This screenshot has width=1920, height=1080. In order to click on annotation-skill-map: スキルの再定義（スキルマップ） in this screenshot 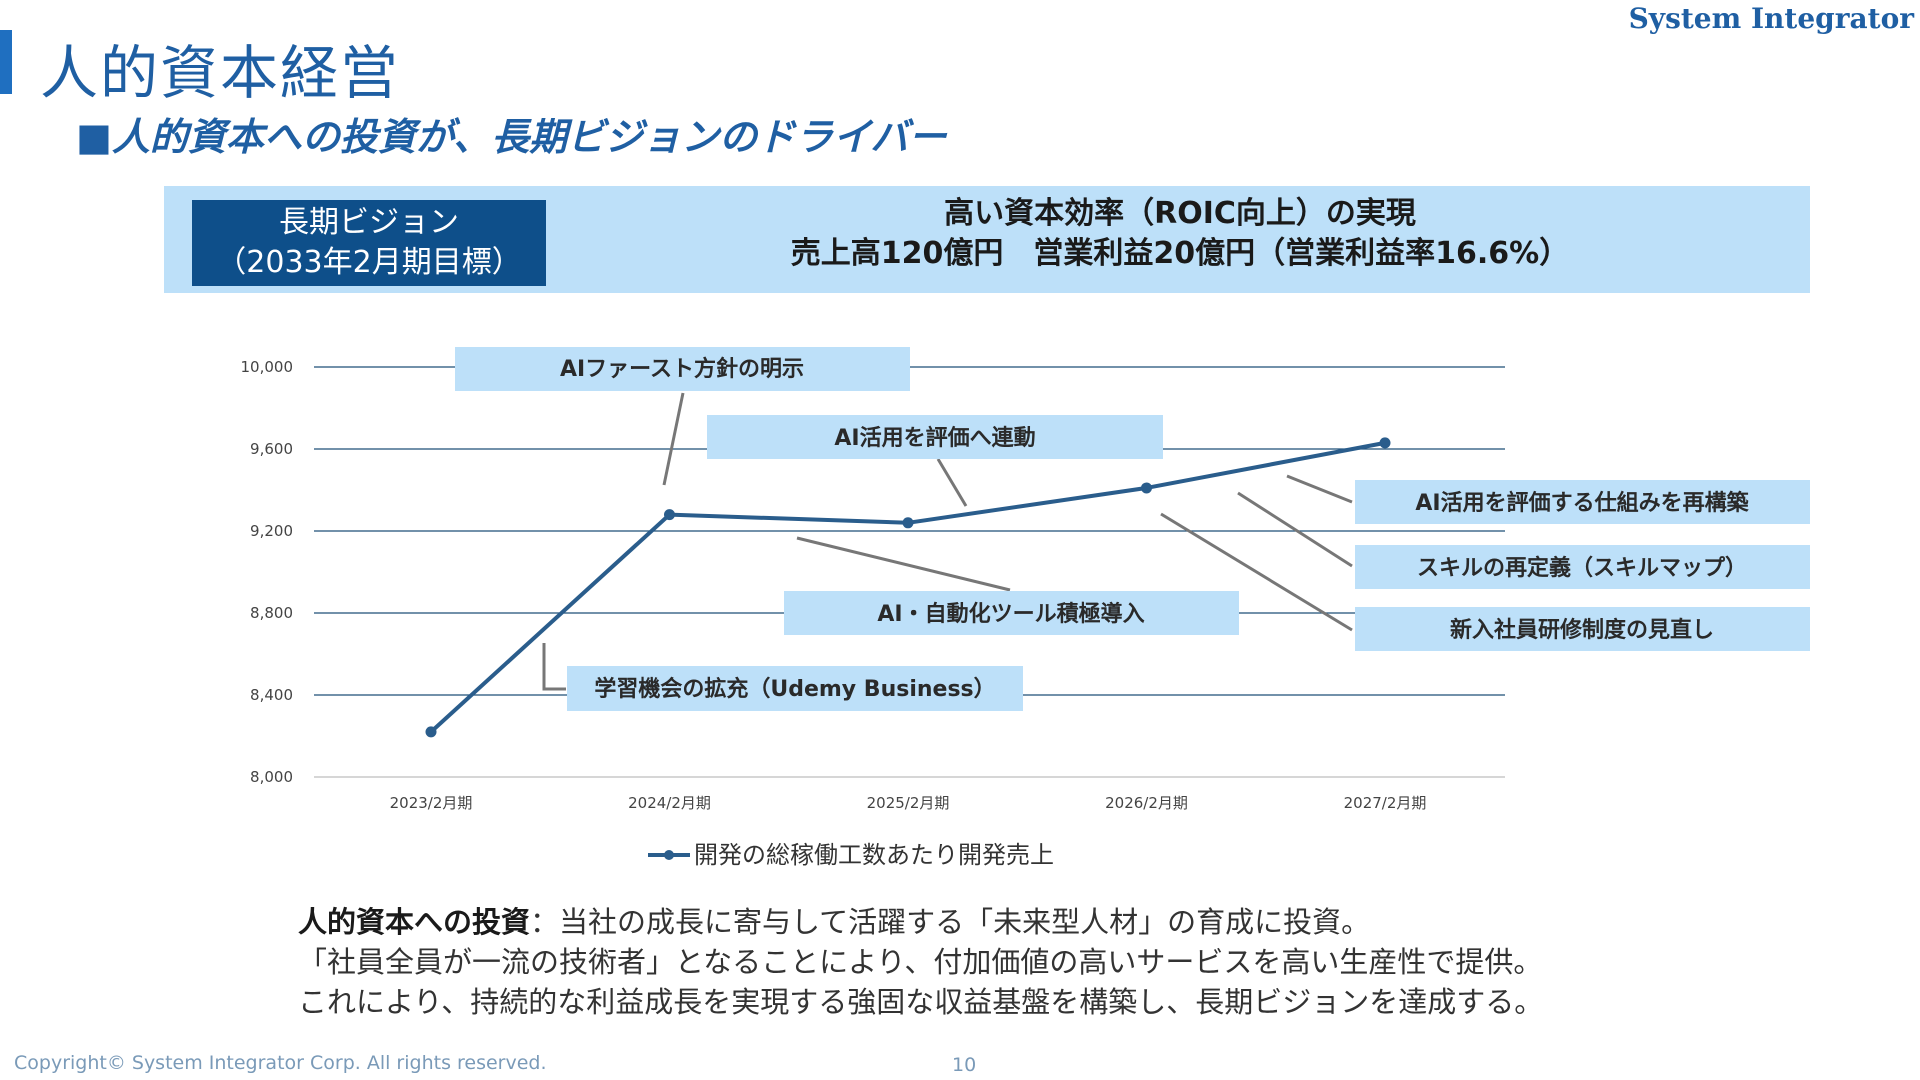, I will do `click(1582, 568)`.